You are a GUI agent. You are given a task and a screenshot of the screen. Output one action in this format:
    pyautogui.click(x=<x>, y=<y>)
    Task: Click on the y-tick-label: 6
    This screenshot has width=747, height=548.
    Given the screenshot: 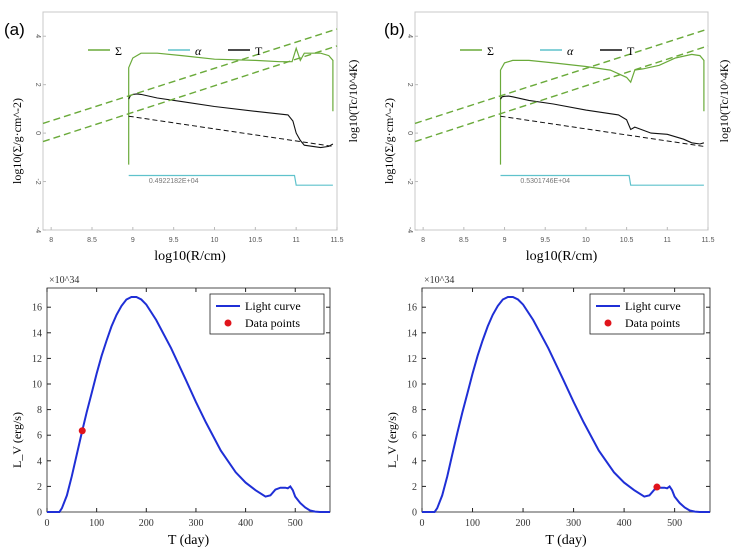 What is the action you would take?
    pyautogui.click(x=414, y=436)
    